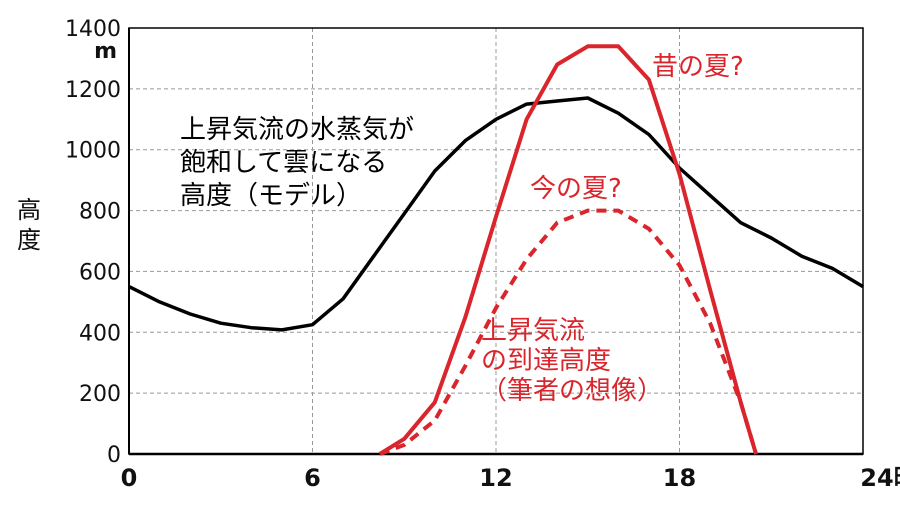 The height and width of the screenshot is (511, 900). What do you see at coordinates (93, 90) in the screenshot?
I see `y-tick-label-1200: 1200` at bounding box center [93, 90].